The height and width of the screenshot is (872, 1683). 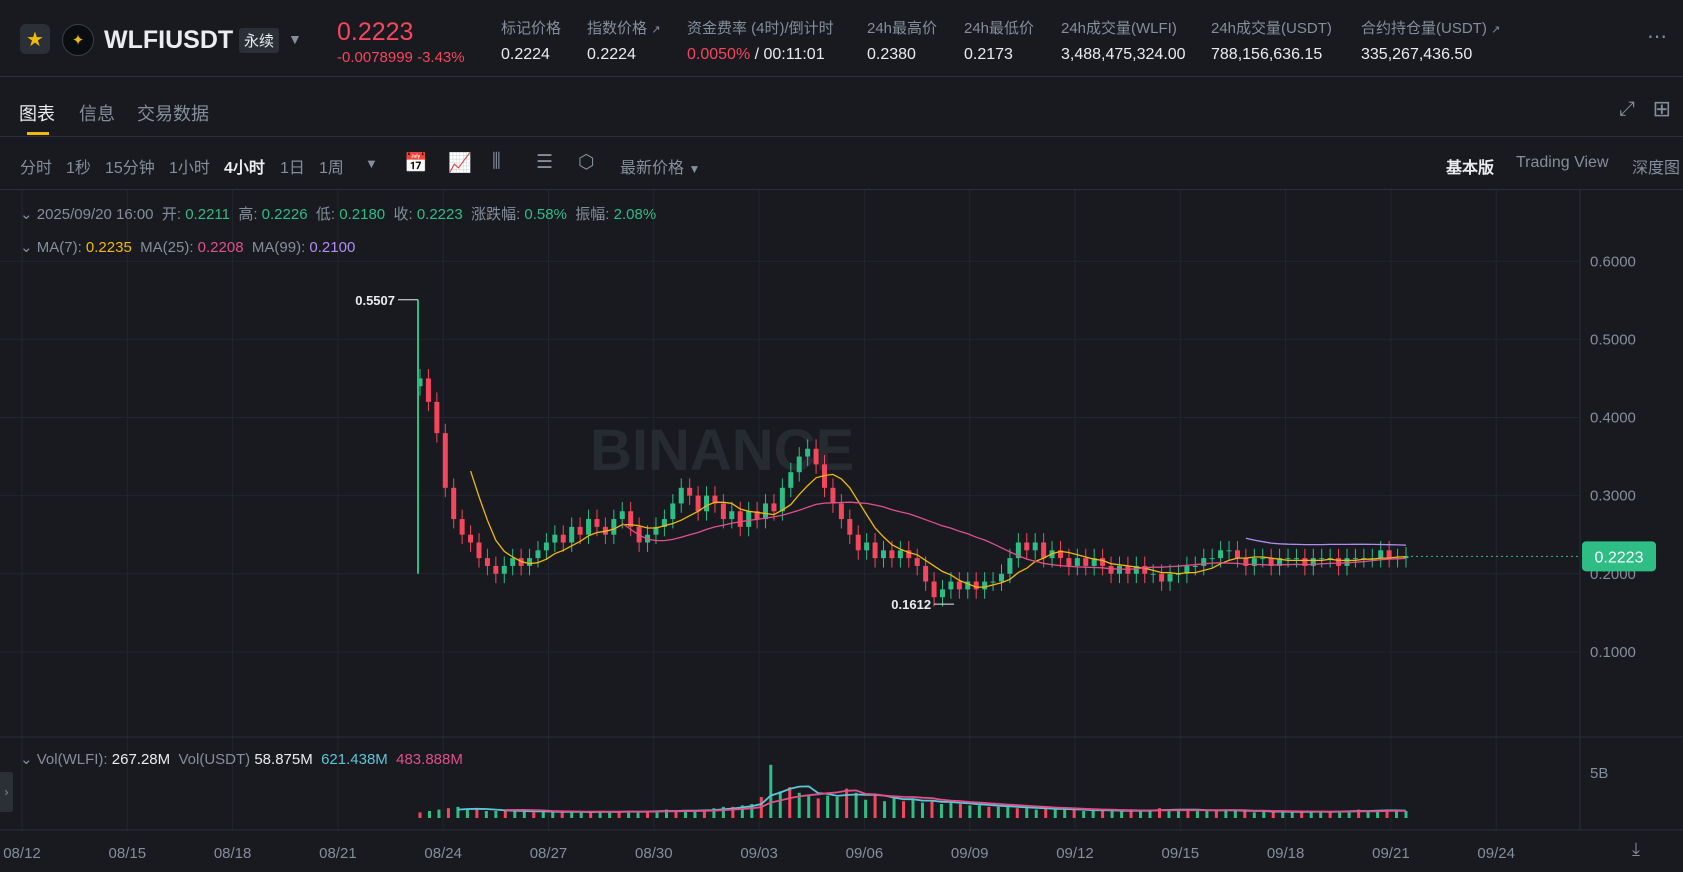 What do you see at coordinates (97, 114) in the screenshot?
I see `tab-info: 信息` at bounding box center [97, 114].